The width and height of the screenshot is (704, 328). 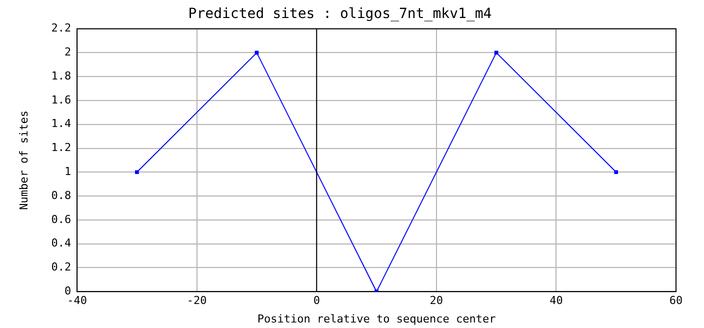 What do you see at coordinates (61, 267) in the screenshot?
I see `y-tick-label: 0.2` at bounding box center [61, 267].